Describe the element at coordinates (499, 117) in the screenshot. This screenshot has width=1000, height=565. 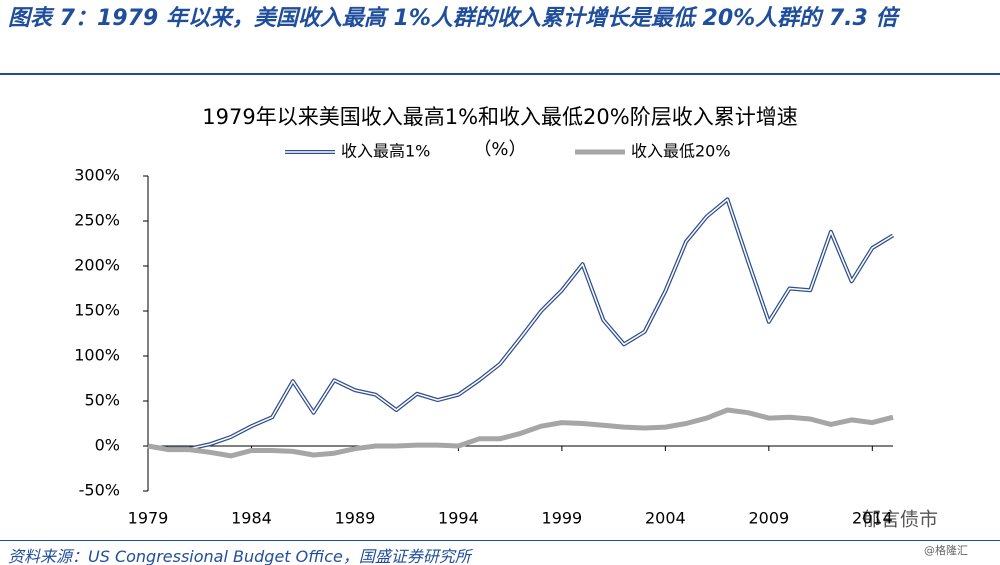
I see `chart-title: 1979年以来美国收入最高1%和收入最低20%阶层收入累计增速` at that location.